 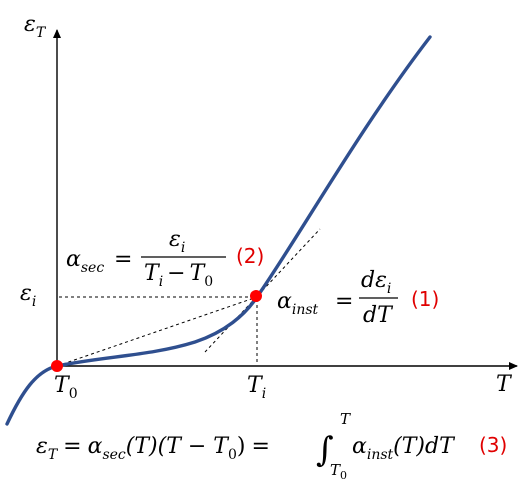 I want to click on svg-text: εi, so click(x=177, y=241).